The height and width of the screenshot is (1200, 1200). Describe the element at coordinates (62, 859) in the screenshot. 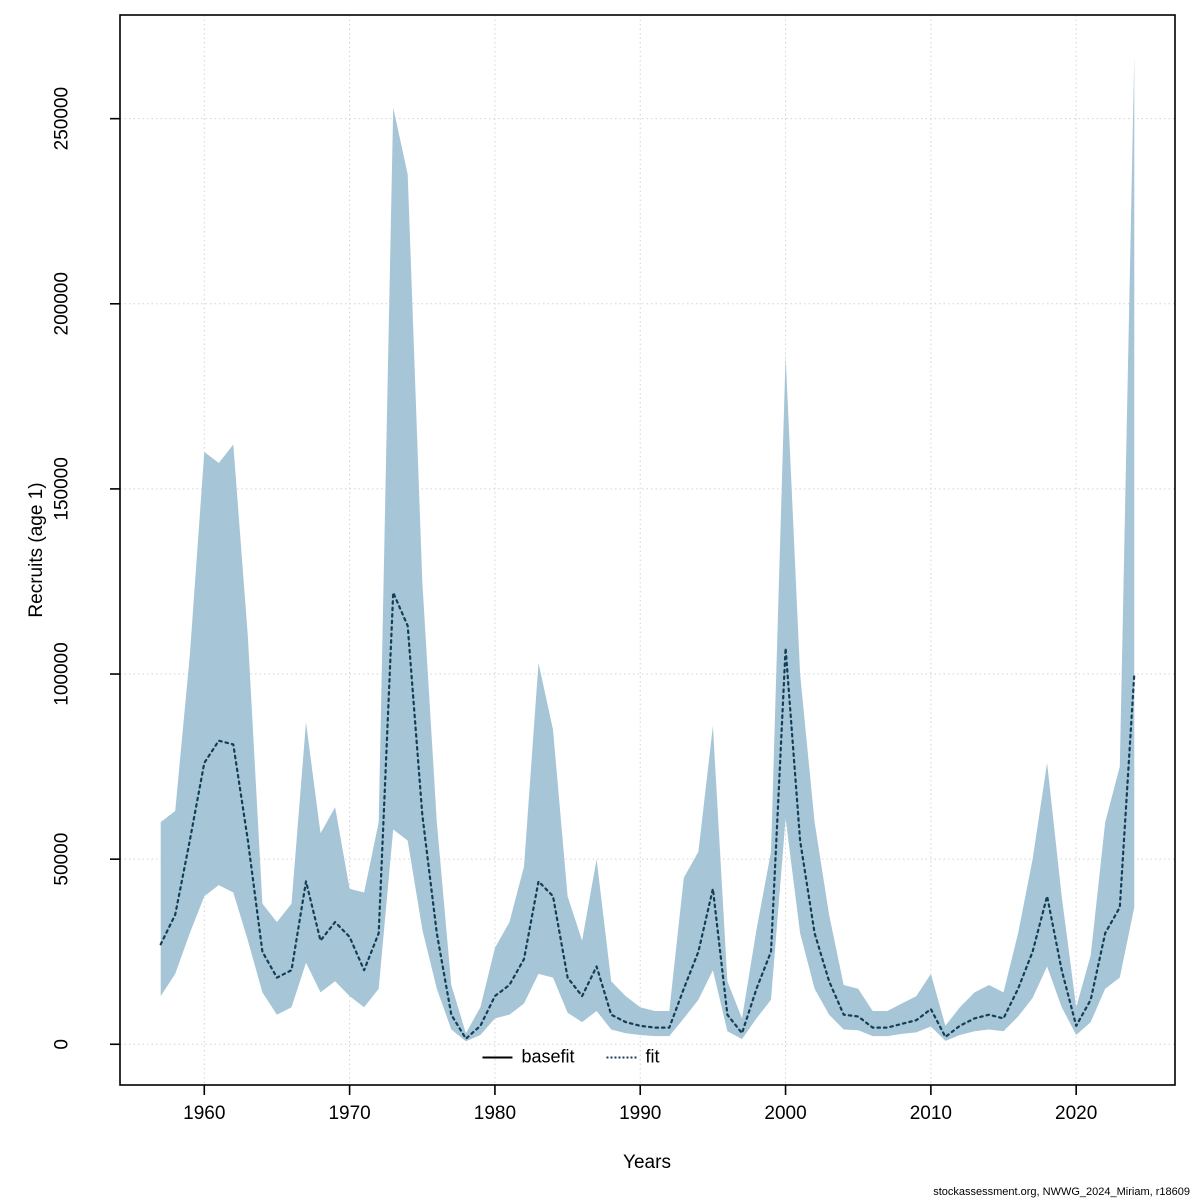

I see `y-tick-label: 50000` at that location.